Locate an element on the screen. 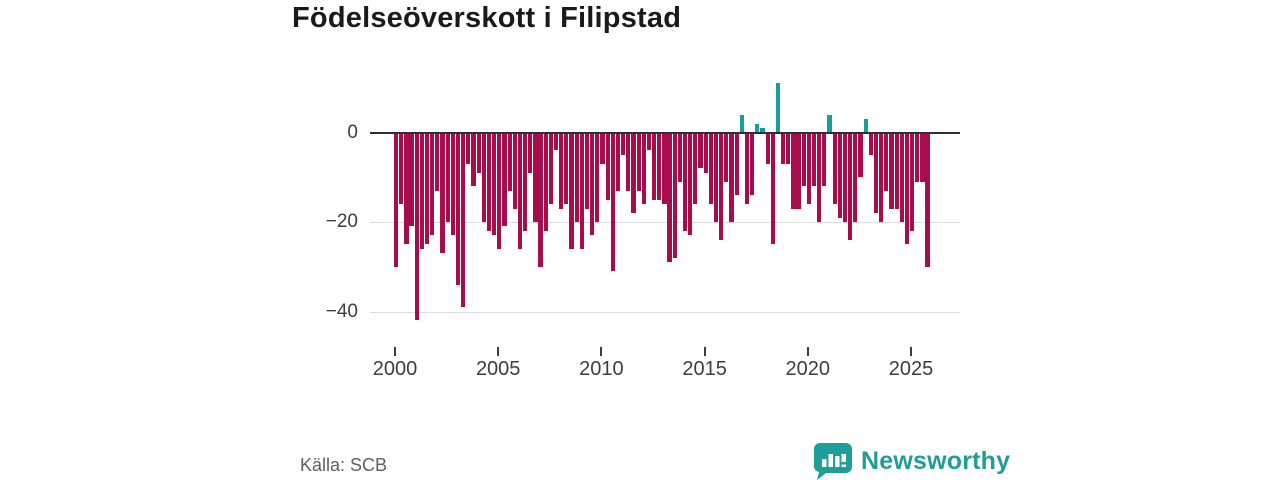 This screenshot has width=1280, height=480. gridline-−40 is located at coordinates (665, 312).